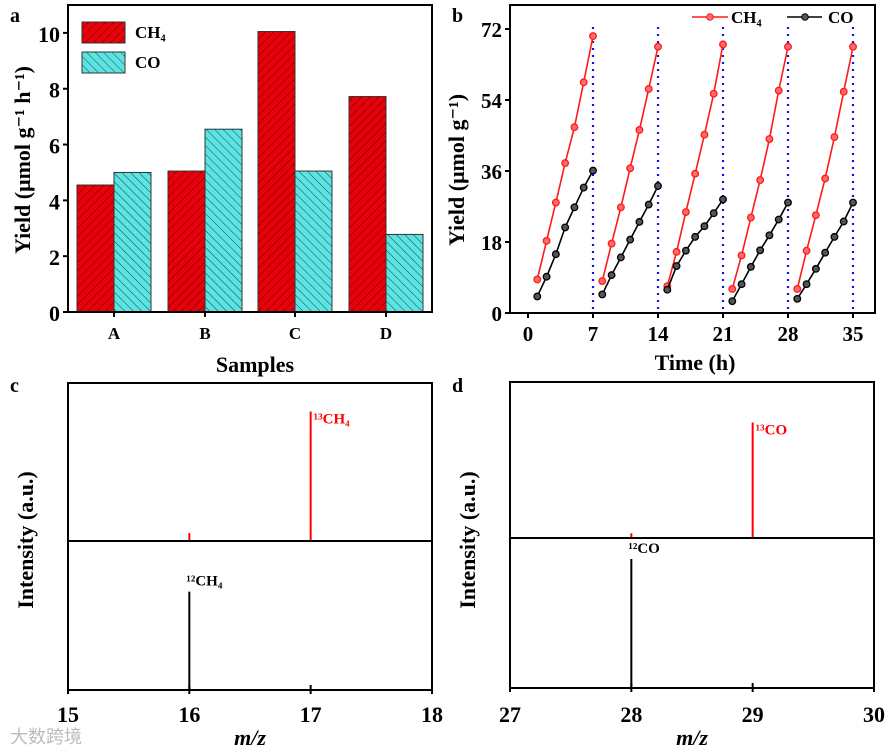 The image size is (896, 751). Describe the element at coordinates (54, 257) in the screenshot. I see `y-tick-label: 2` at that location.